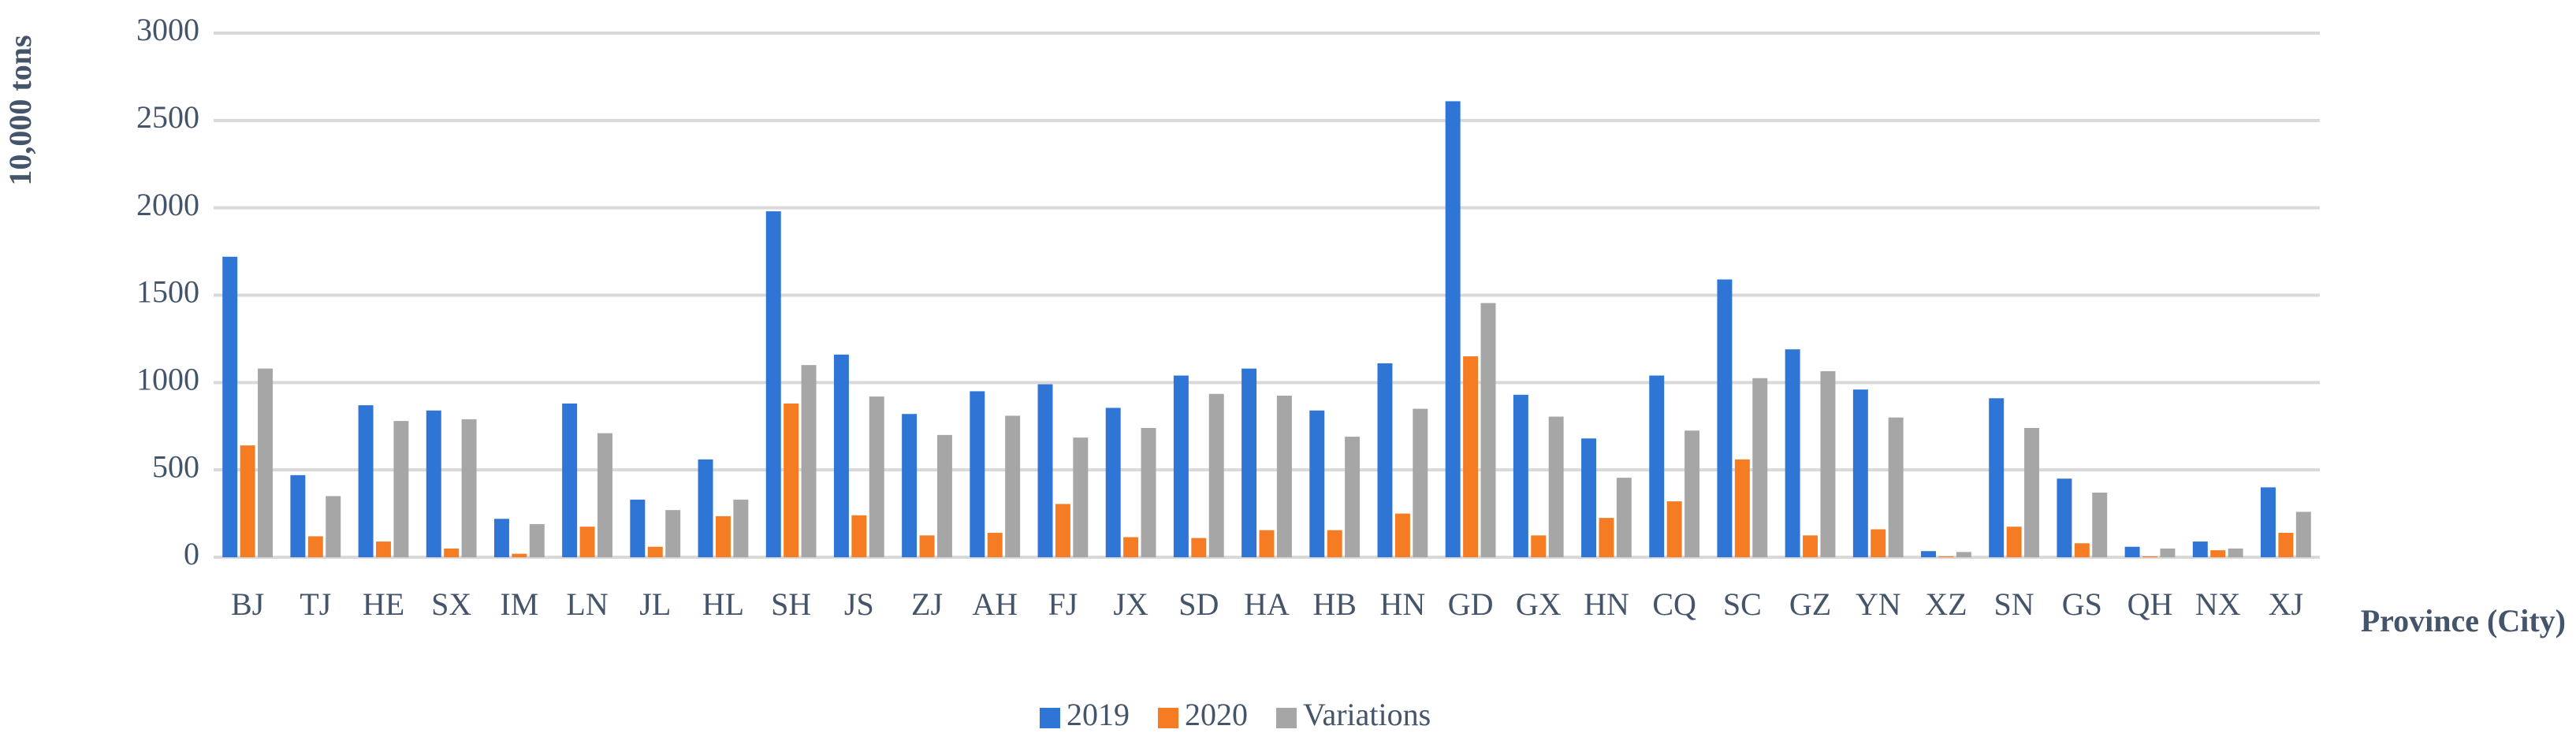 The width and height of the screenshot is (2576, 748). What do you see at coordinates (1130, 604) in the screenshot?
I see `x-tick-label: JX` at bounding box center [1130, 604].